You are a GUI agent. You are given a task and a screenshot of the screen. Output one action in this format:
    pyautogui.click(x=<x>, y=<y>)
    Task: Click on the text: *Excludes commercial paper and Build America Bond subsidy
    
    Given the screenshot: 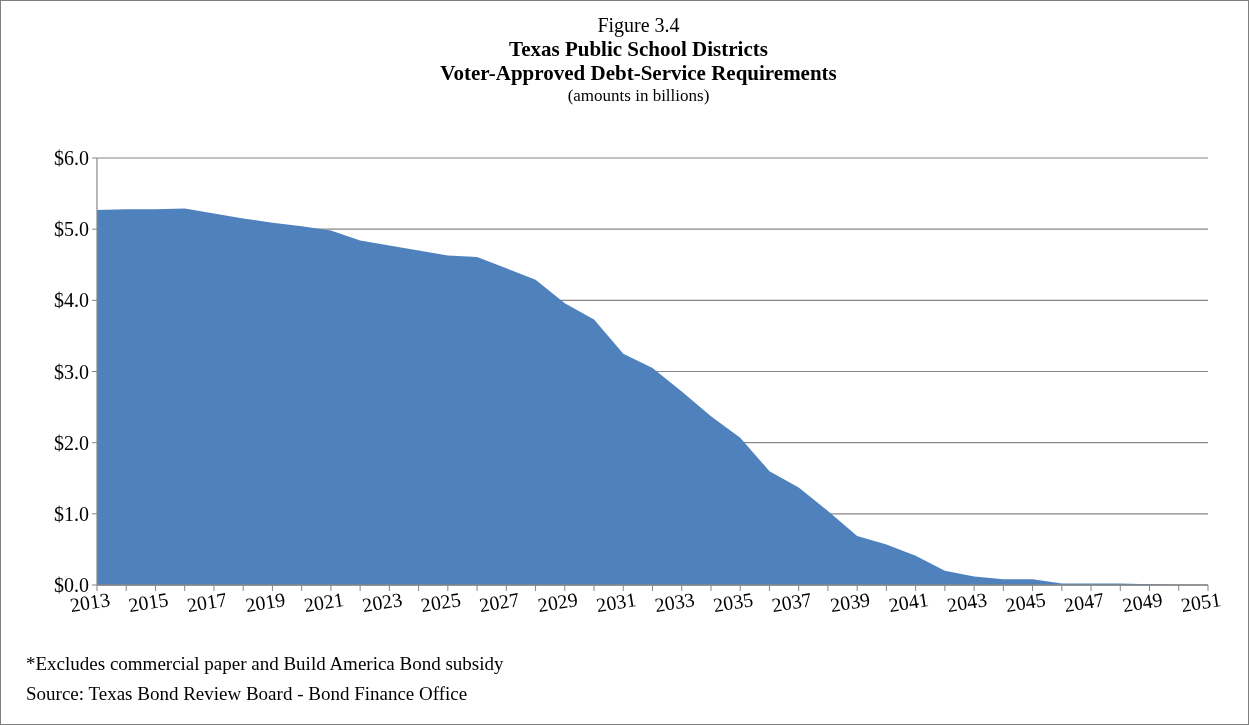 What is the action you would take?
    pyautogui.click(x=265, y=663)
    